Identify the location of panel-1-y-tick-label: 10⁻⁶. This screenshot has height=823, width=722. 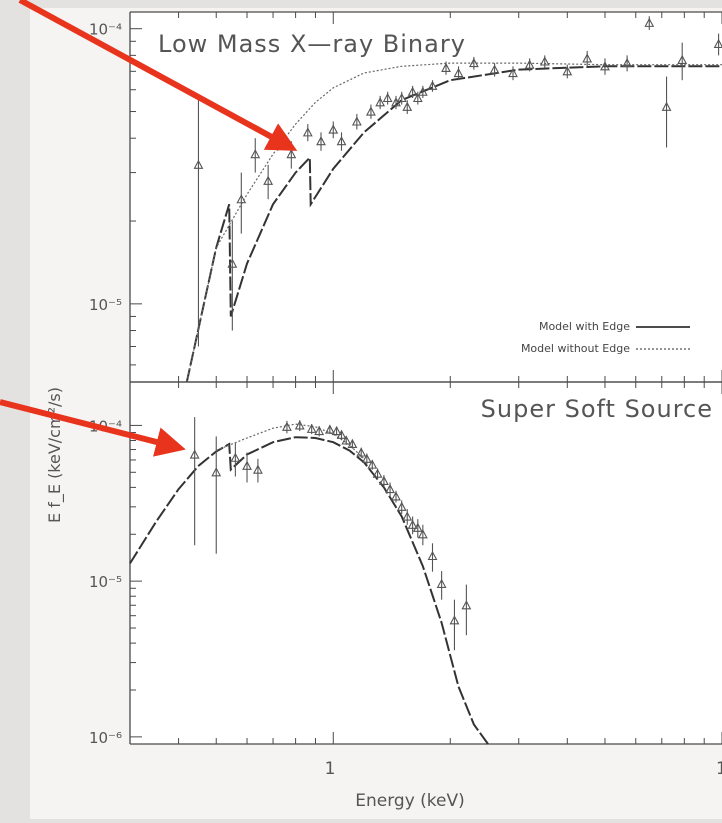
(105, 738).